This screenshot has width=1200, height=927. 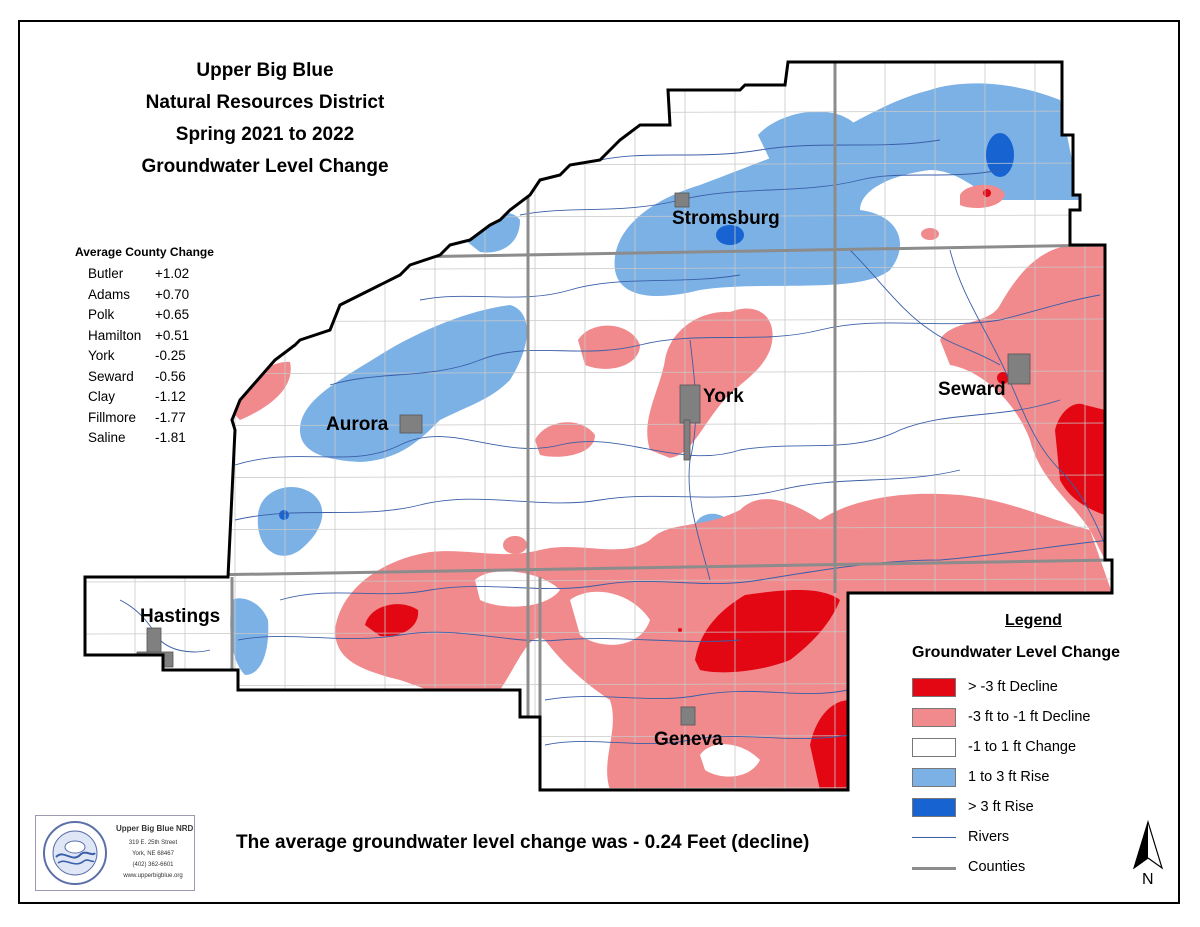 I want to click on legend-label-counties: Counties, so click(x=997, y=867).